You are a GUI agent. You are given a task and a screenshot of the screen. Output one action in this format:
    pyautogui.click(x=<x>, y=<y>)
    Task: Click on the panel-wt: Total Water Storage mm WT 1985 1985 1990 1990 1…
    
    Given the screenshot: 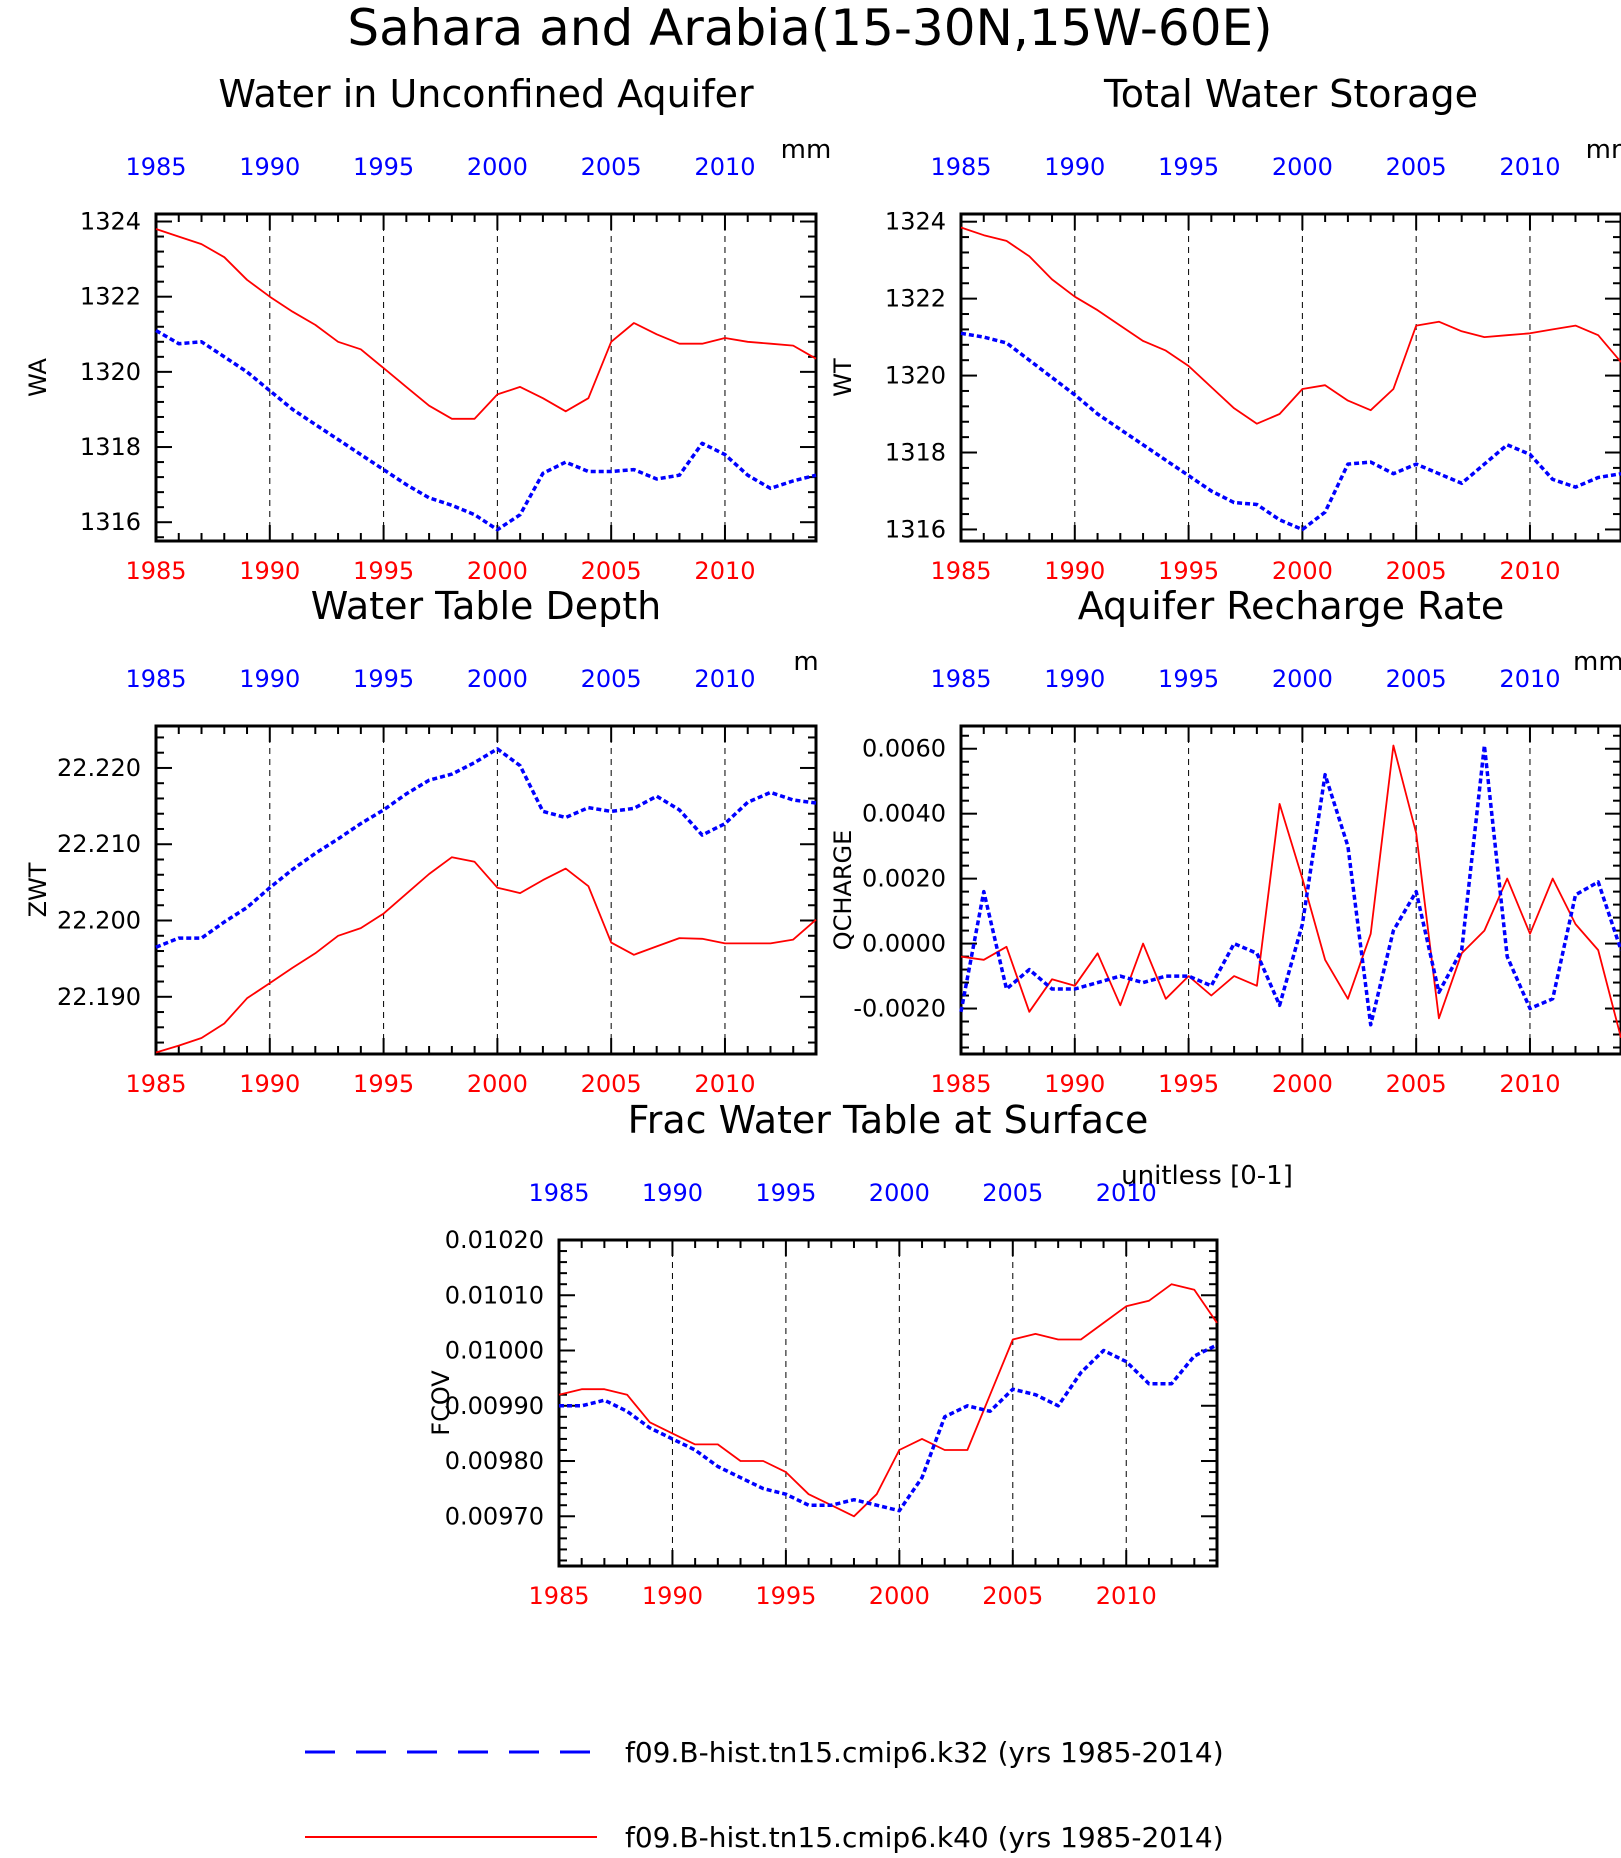 What is the action you would take?
    pyautogui.click(x=1225, y=328)
    